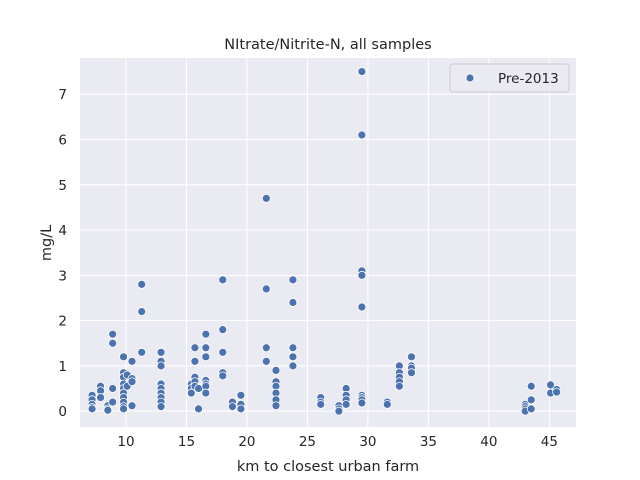  Describe the element at coordinates (47, 243) in the screenshot. I see `y-axis-label: mg/L` at that location.